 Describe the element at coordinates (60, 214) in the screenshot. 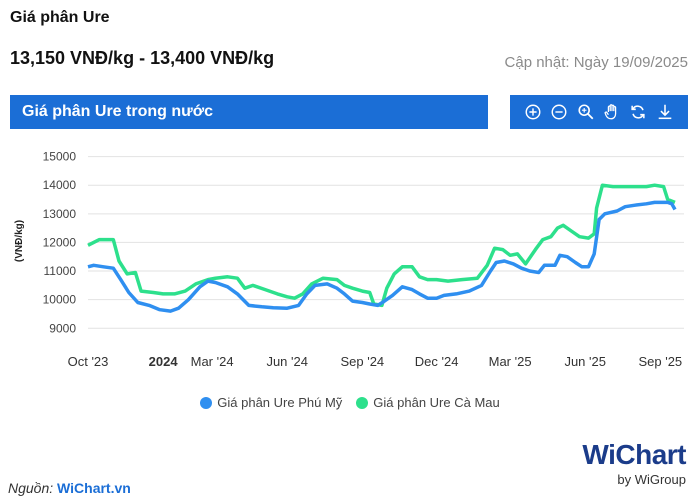

I see `y-tick-label: 13000` at that location.